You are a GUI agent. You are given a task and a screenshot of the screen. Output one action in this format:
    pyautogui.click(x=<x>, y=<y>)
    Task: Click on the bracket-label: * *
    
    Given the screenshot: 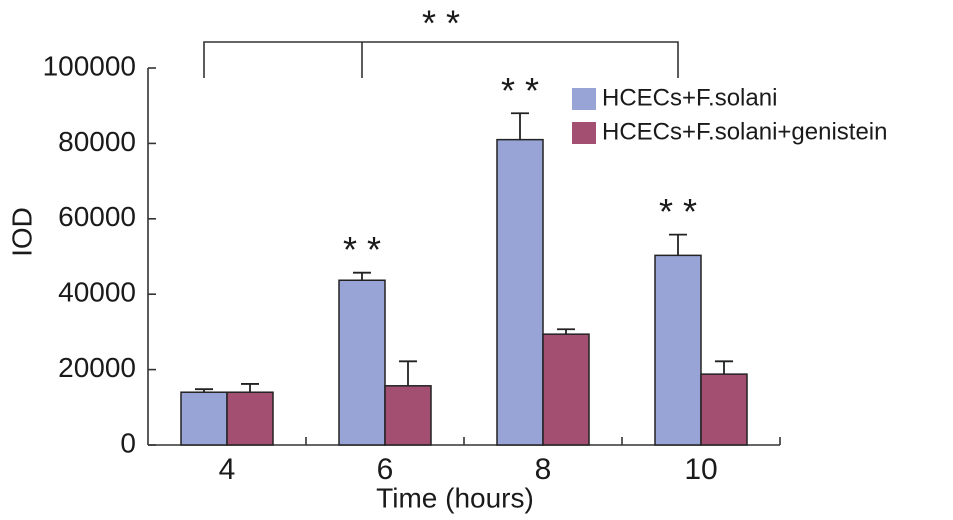 What is the action you would take?
    pyautogui.click(x=441, y=23)
    